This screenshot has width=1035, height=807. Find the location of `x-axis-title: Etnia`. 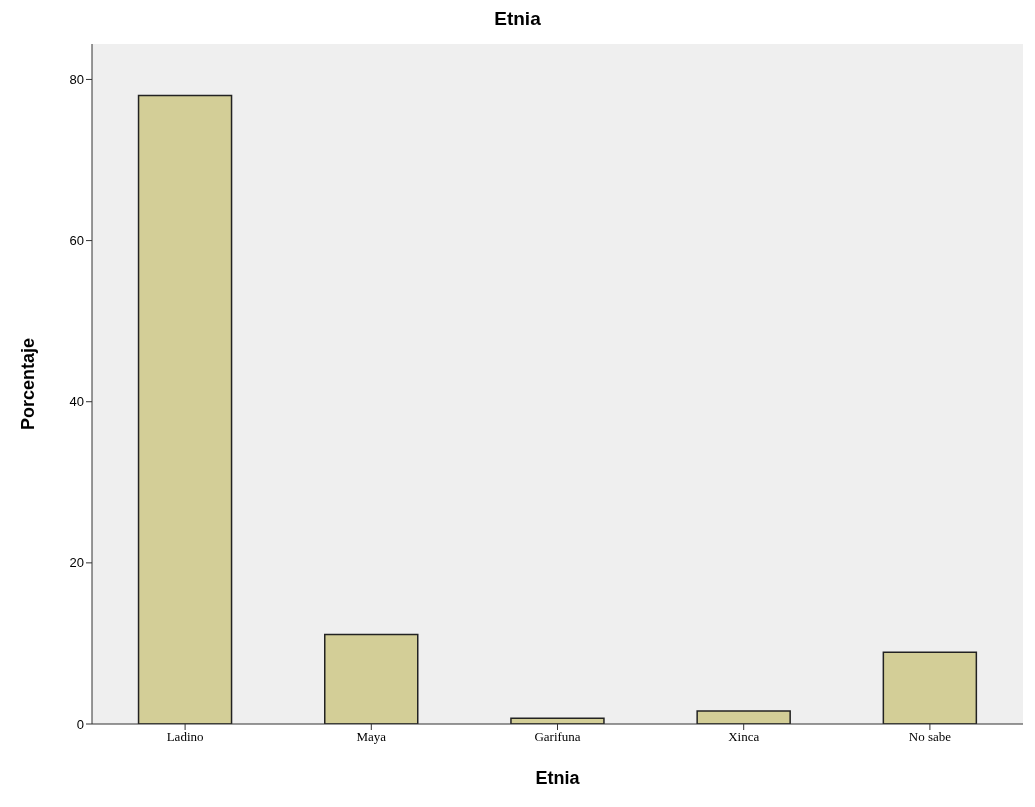

x-axis-title: Etnia is located at coordinates (558, 778).